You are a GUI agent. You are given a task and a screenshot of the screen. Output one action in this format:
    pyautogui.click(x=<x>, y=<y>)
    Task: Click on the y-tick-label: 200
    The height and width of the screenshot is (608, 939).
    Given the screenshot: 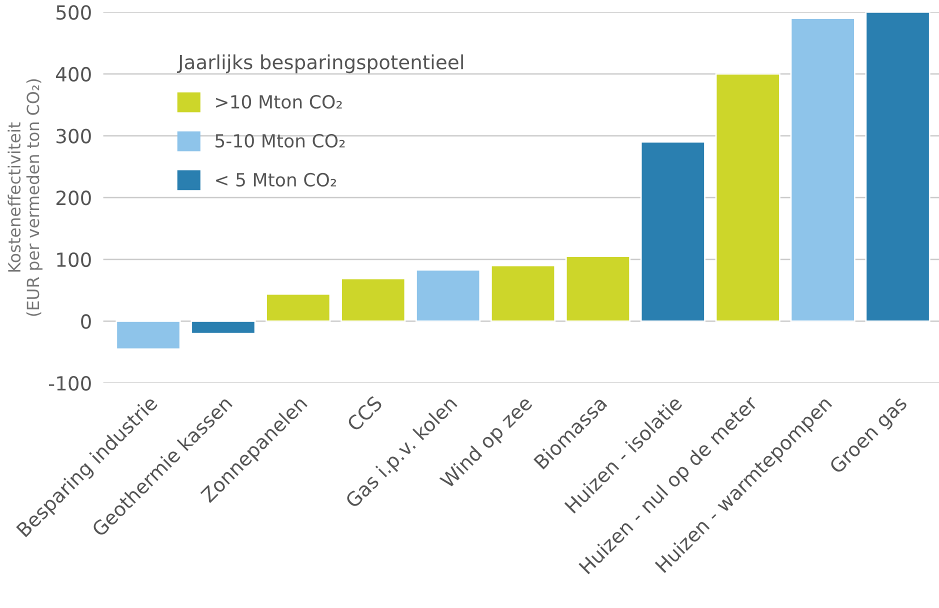 What is the action you would take?
    pyautogui.click(x=73, y=198)
    